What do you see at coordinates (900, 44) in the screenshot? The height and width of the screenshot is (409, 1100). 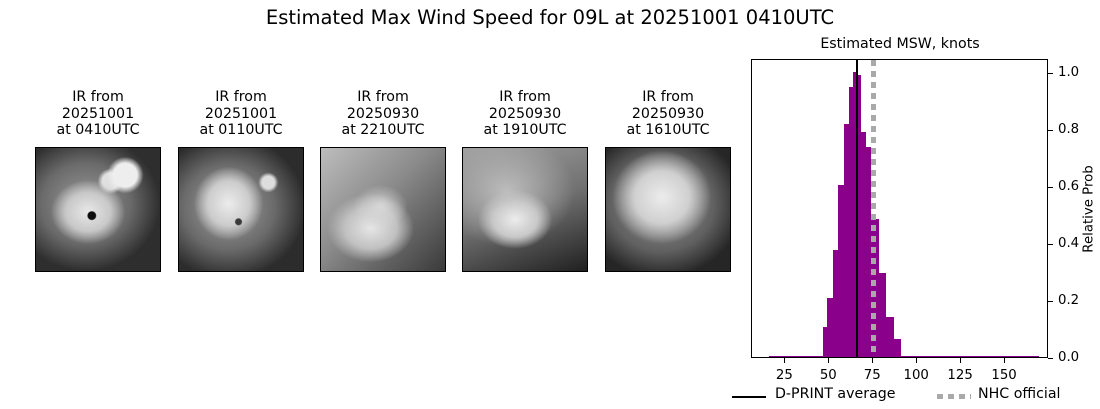 I see `chart-title: Estimated MSW, knots` at bounding box center [900, 44].